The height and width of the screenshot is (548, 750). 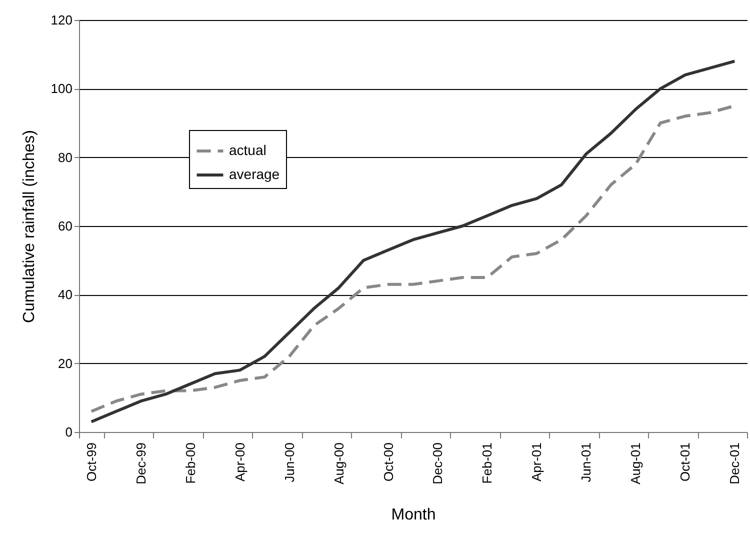 What do you see at coordinates (240, 462) in the screenshot?
I see `x-tick-label: Apr-00` at bounding box center [240, 462].